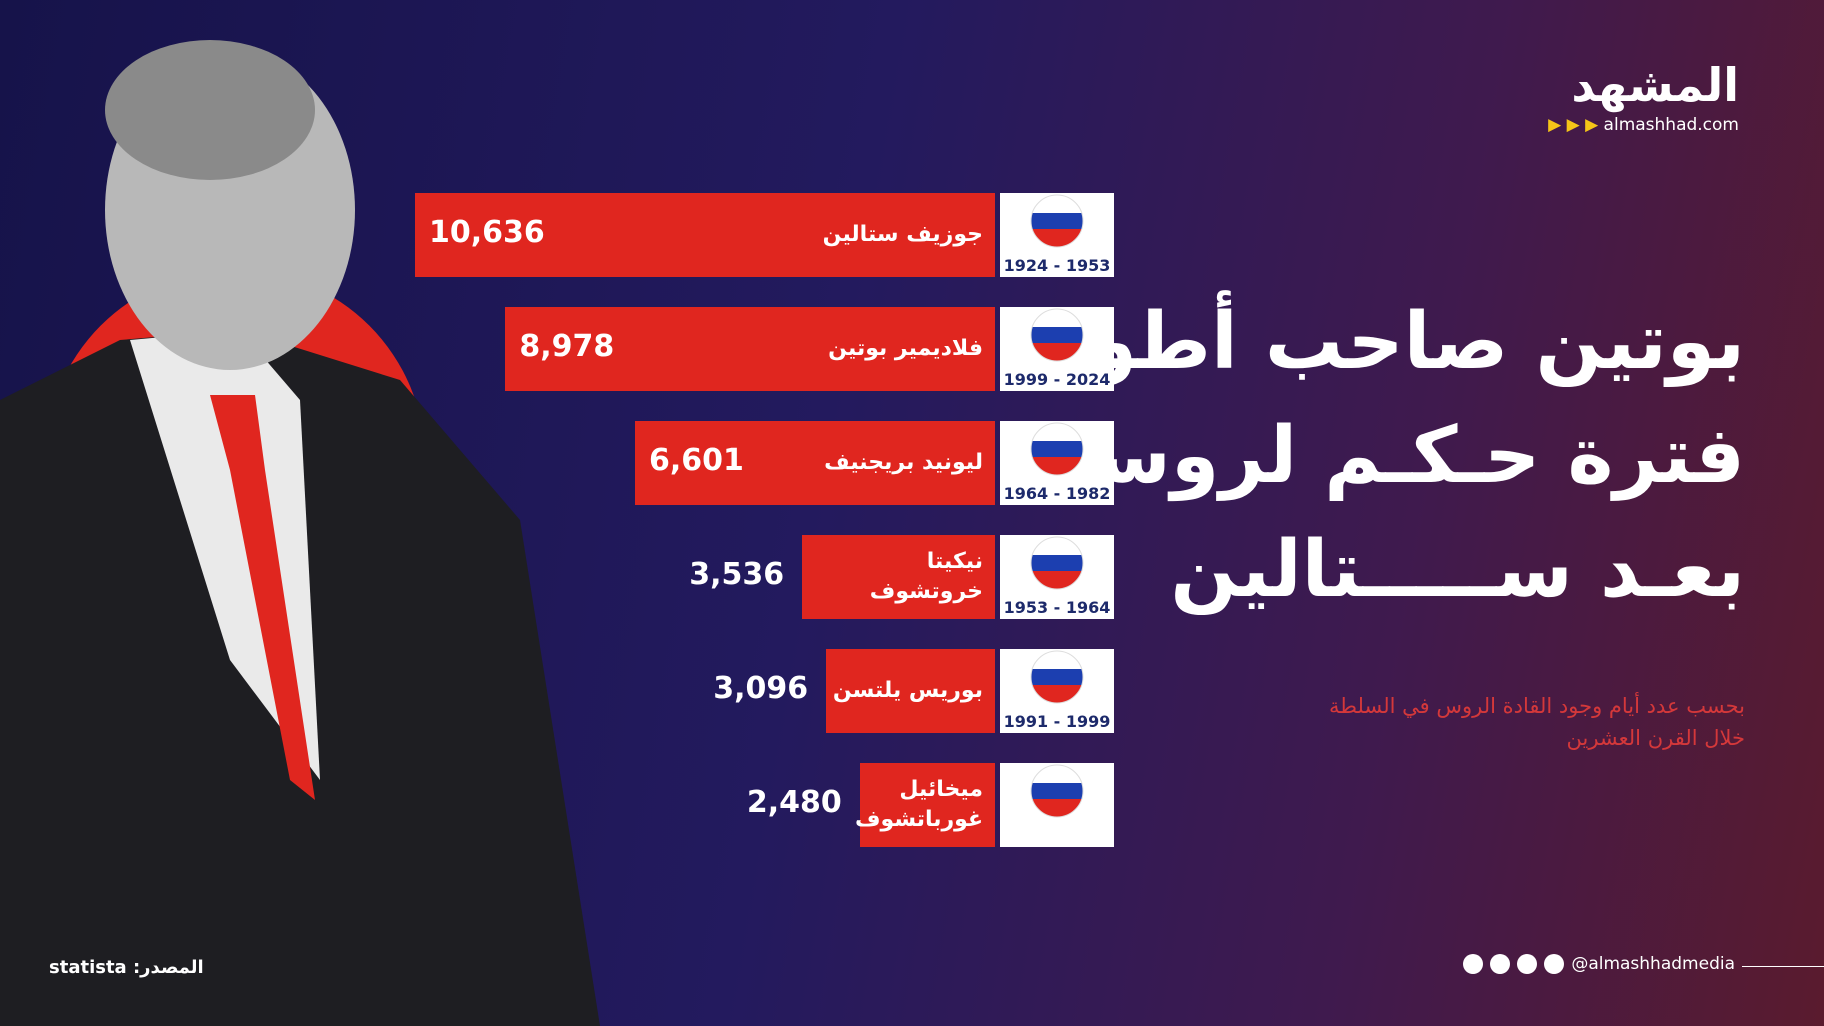 The image size is (1824, 1026). I want to click on social: @almashhadmedia, so click(1599, 964).